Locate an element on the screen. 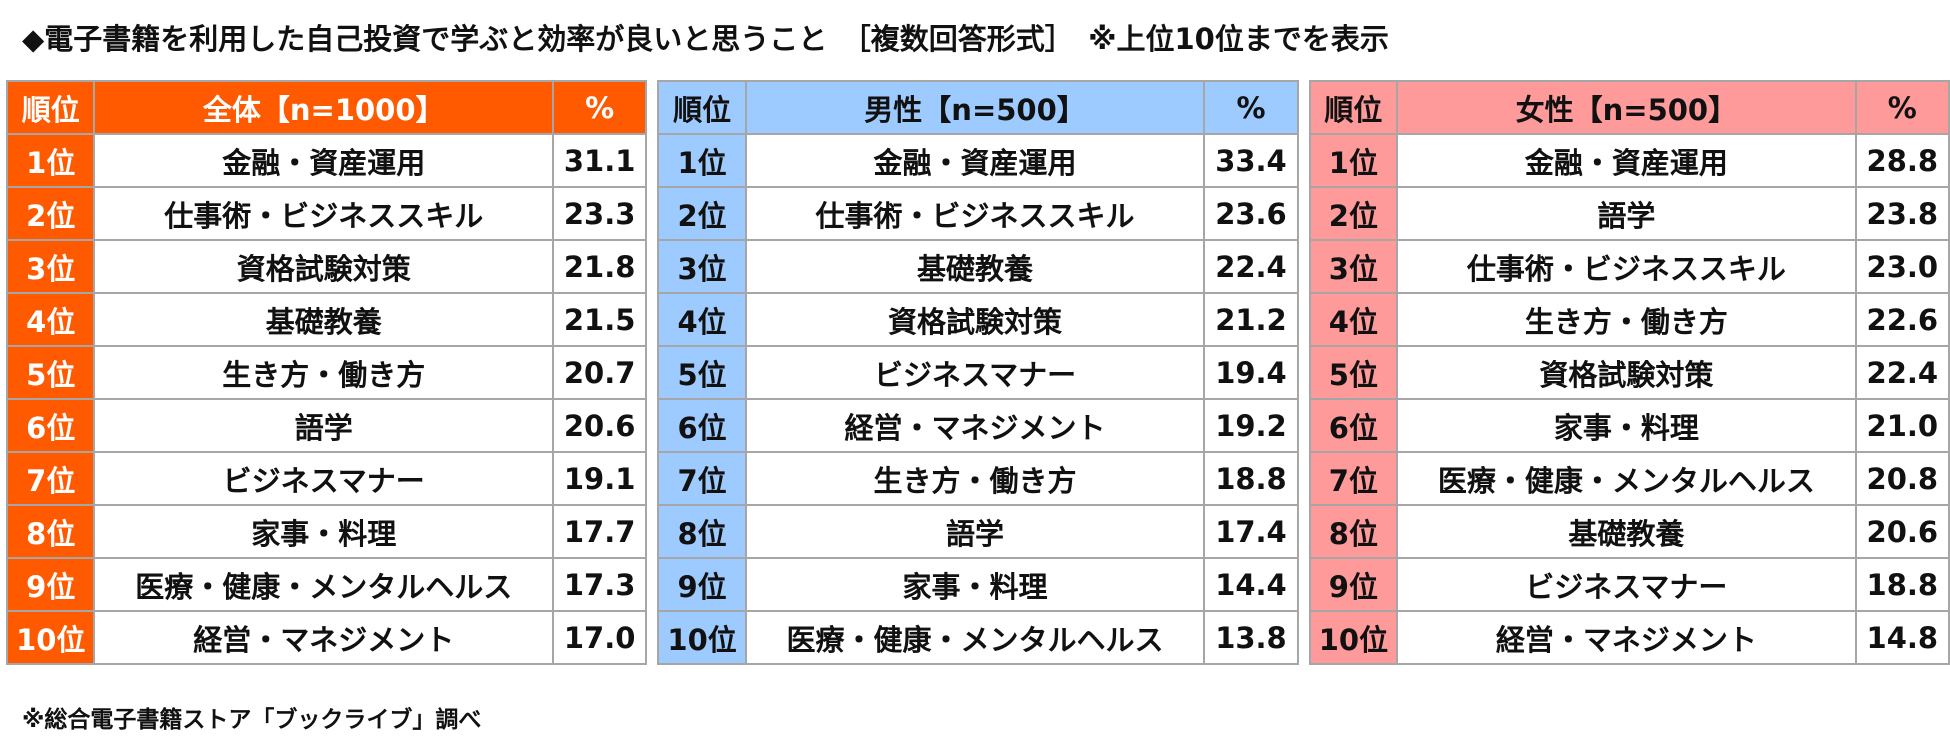 This screenshot has height=747, width=1950. table-header-row: 順位 全体【n=1000】% is located at coordinates (326, 107).